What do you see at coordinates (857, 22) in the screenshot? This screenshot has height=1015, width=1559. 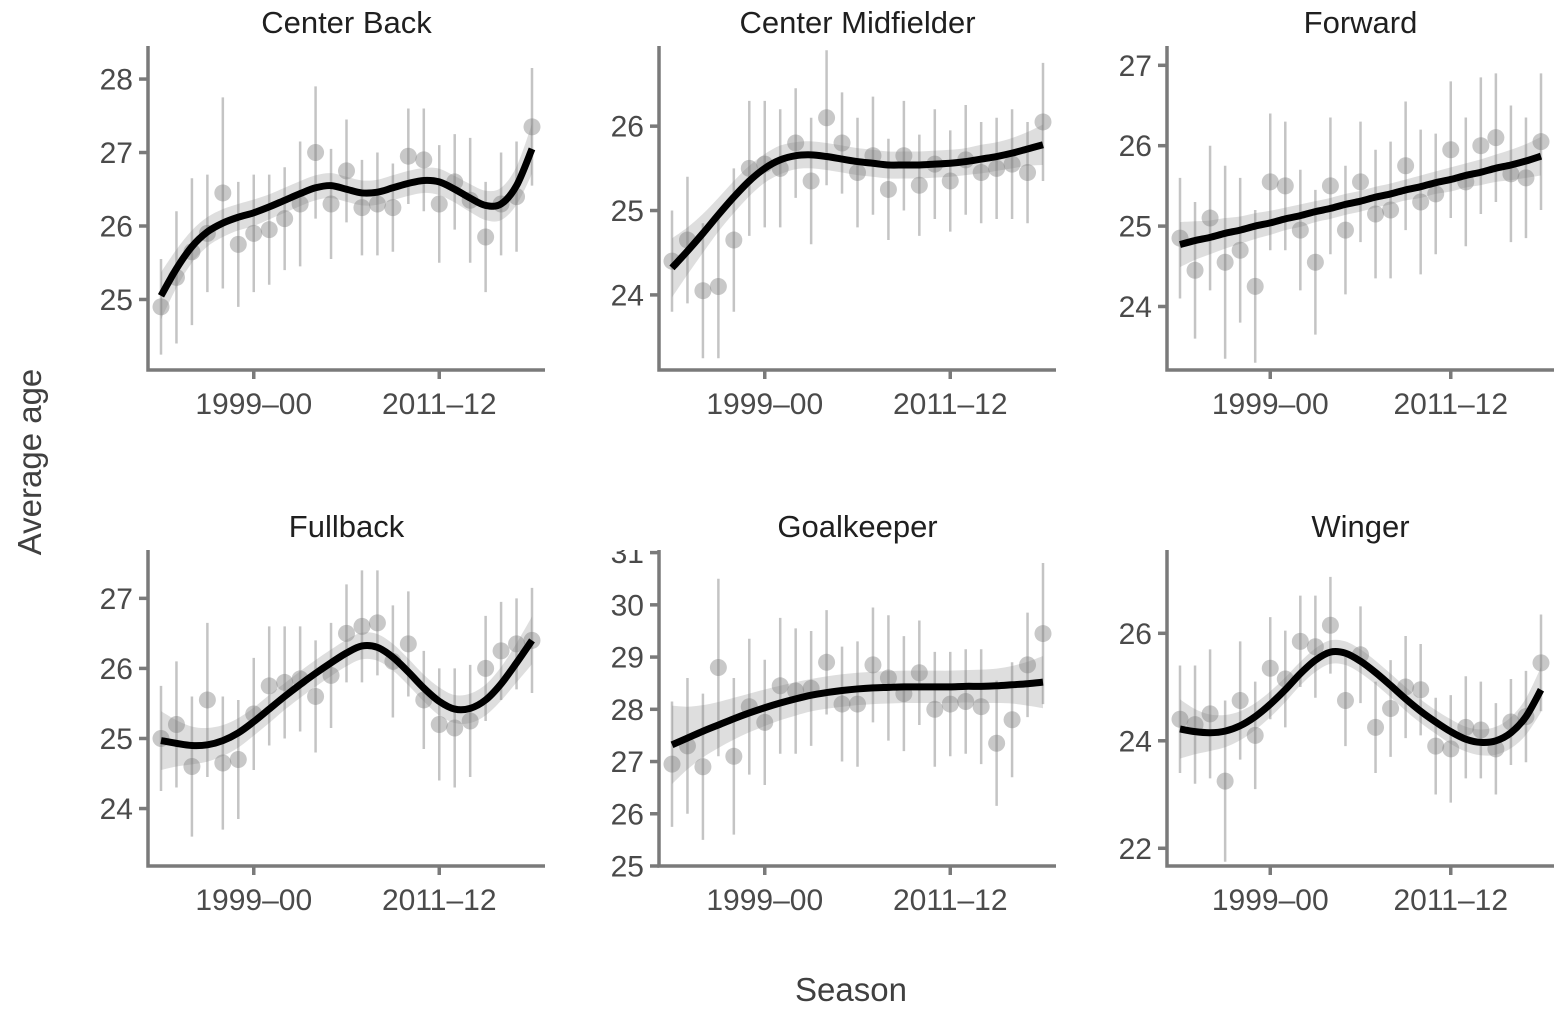 I see `facet-title-center-midfielder: Center Midfielder` at bounding box center [857, 22].